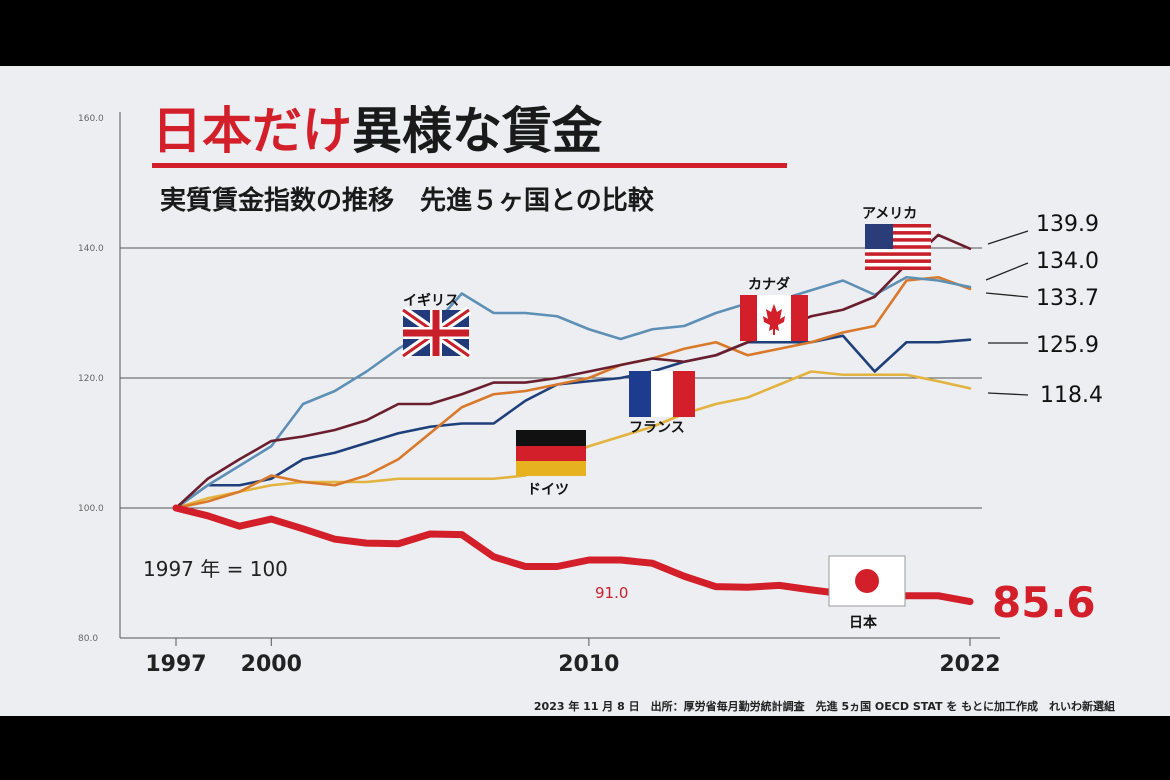 This screenshot has width=1170, height=780. What do you see at coordinates (407, 200) in the screenshot?
I see `chart-subtitle: 実質賃金指数の推移 先進５ヶ国との比較` at bounding box center [407, 200].